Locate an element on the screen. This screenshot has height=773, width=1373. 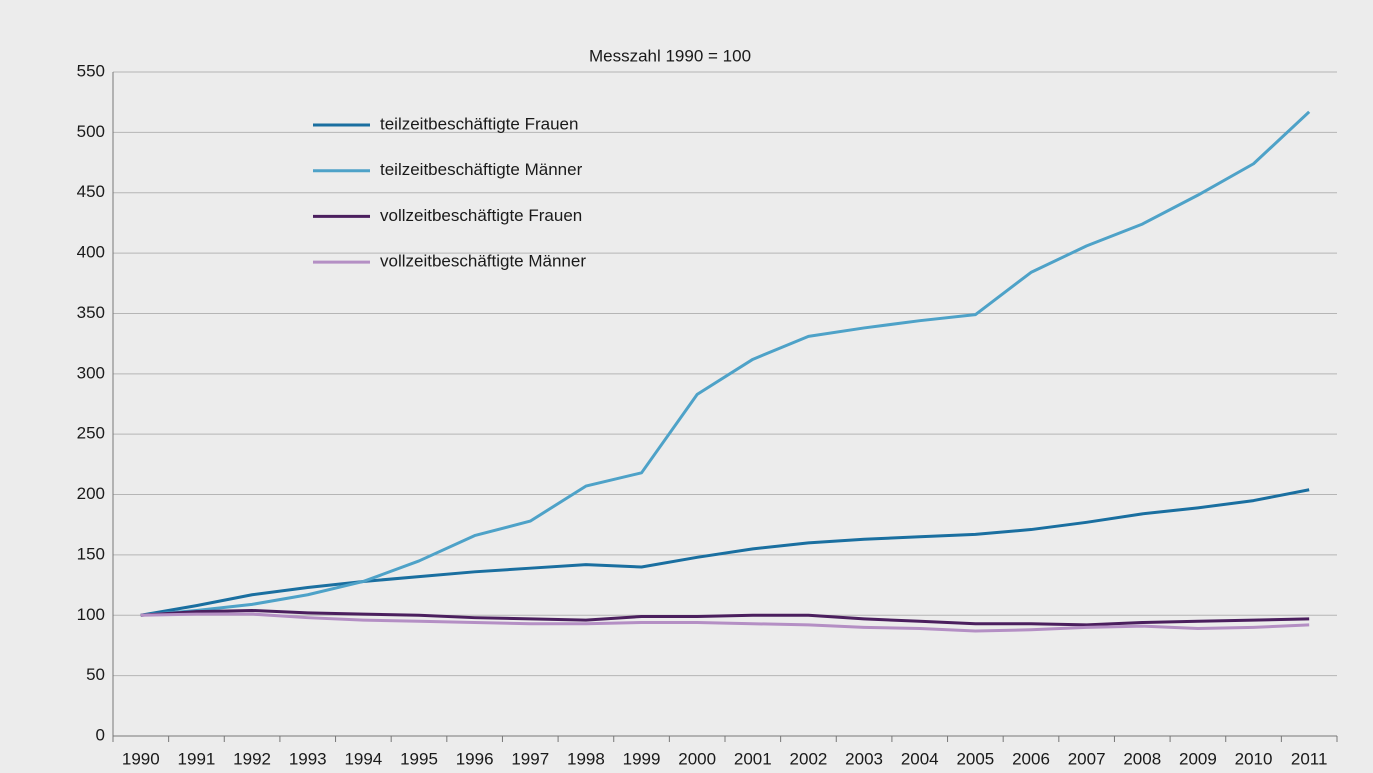
y-tick-label: 150 is located at coordinates (91, 553).